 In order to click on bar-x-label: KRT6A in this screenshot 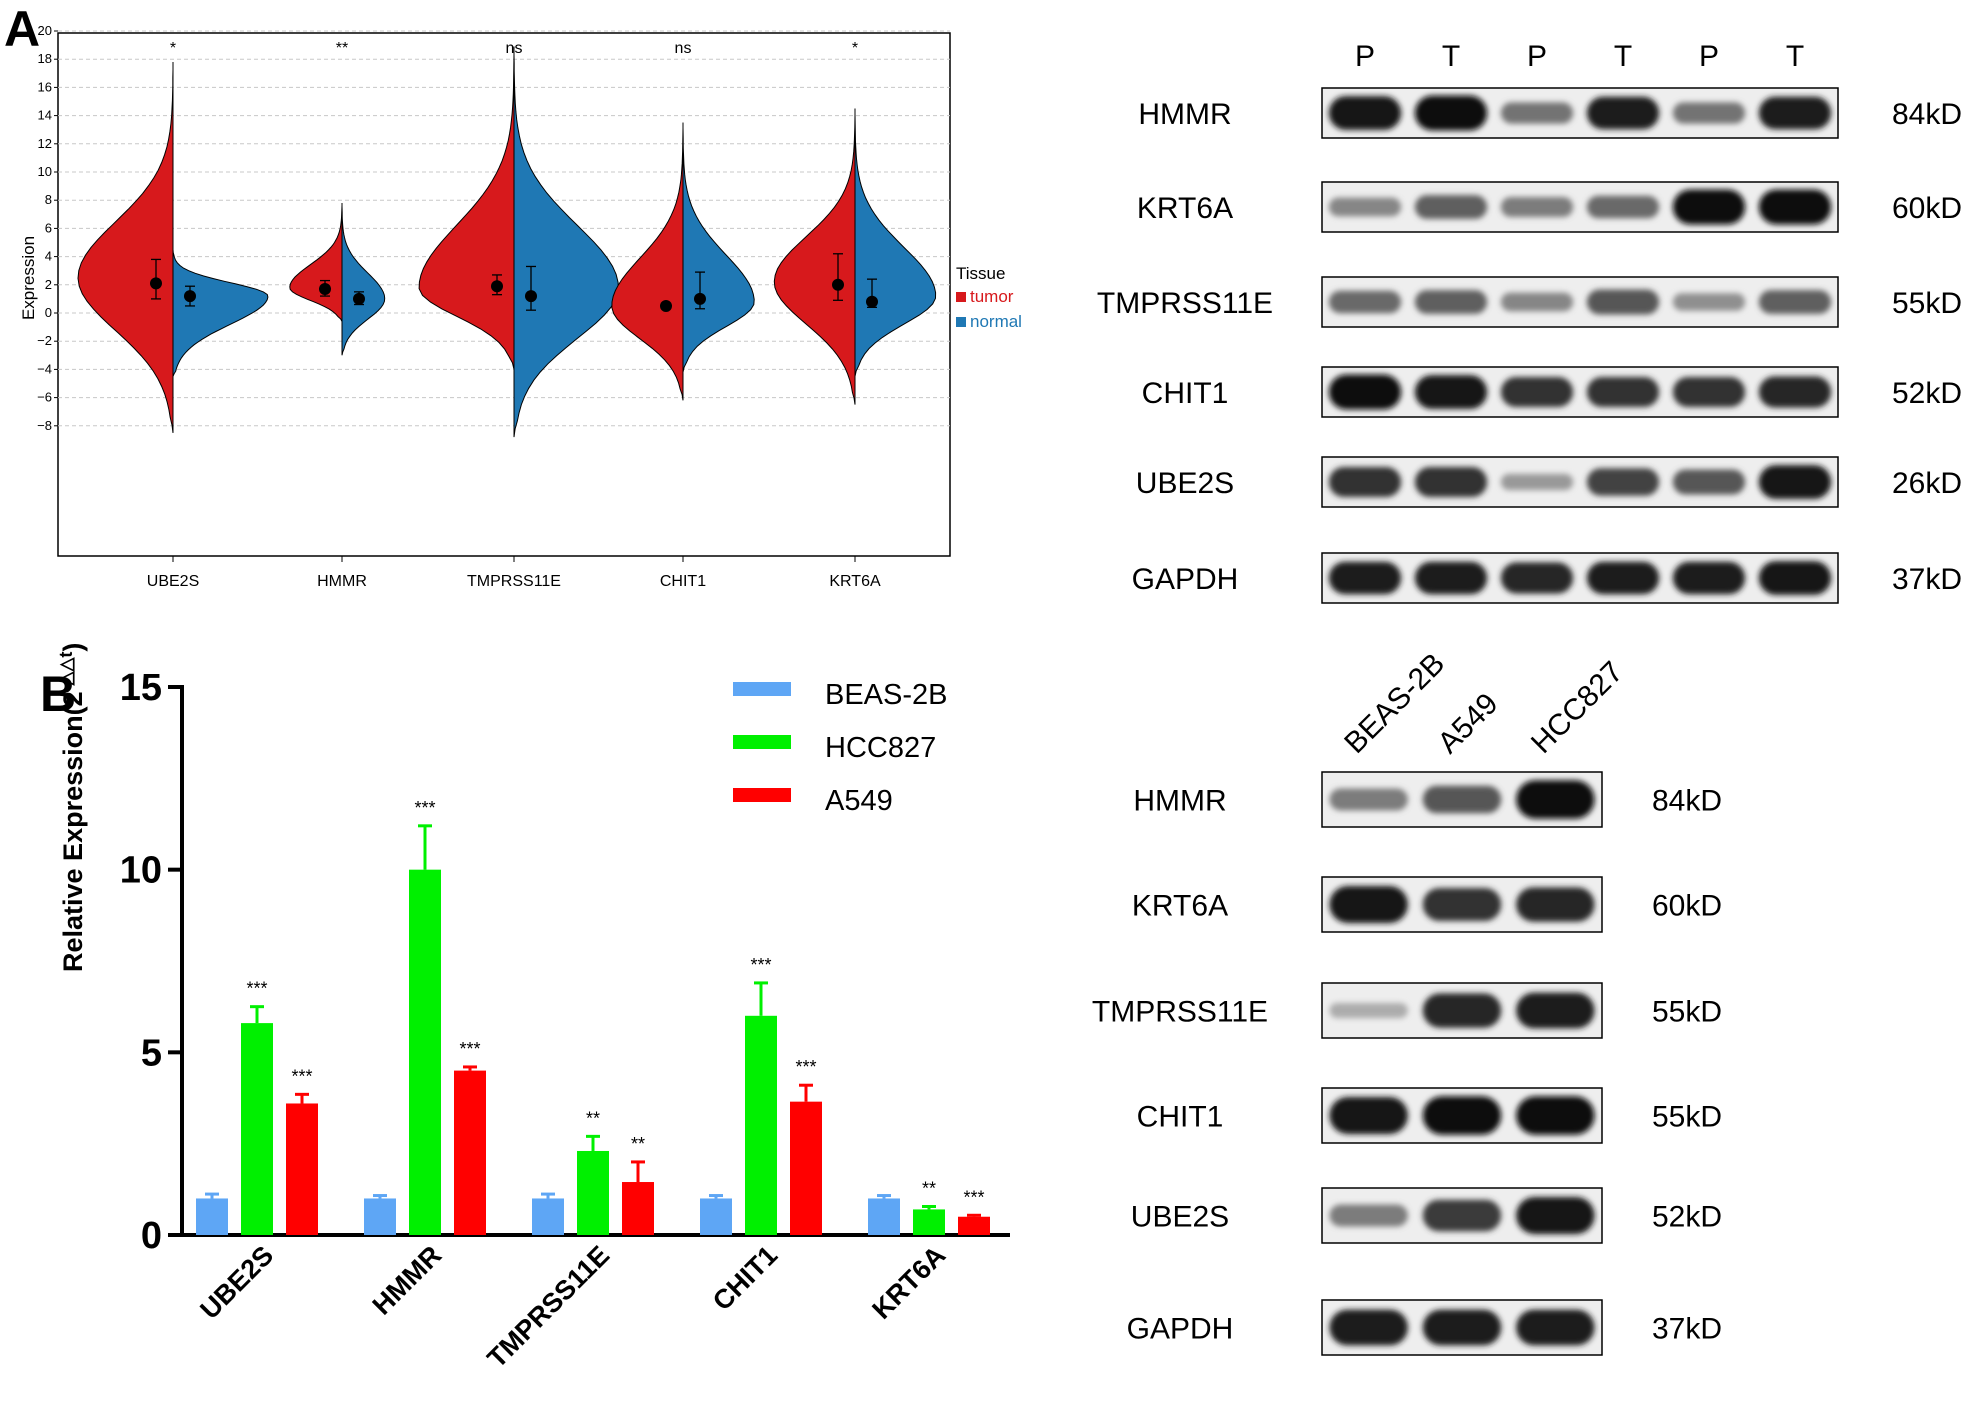, I will do `click(908, 1282)`.